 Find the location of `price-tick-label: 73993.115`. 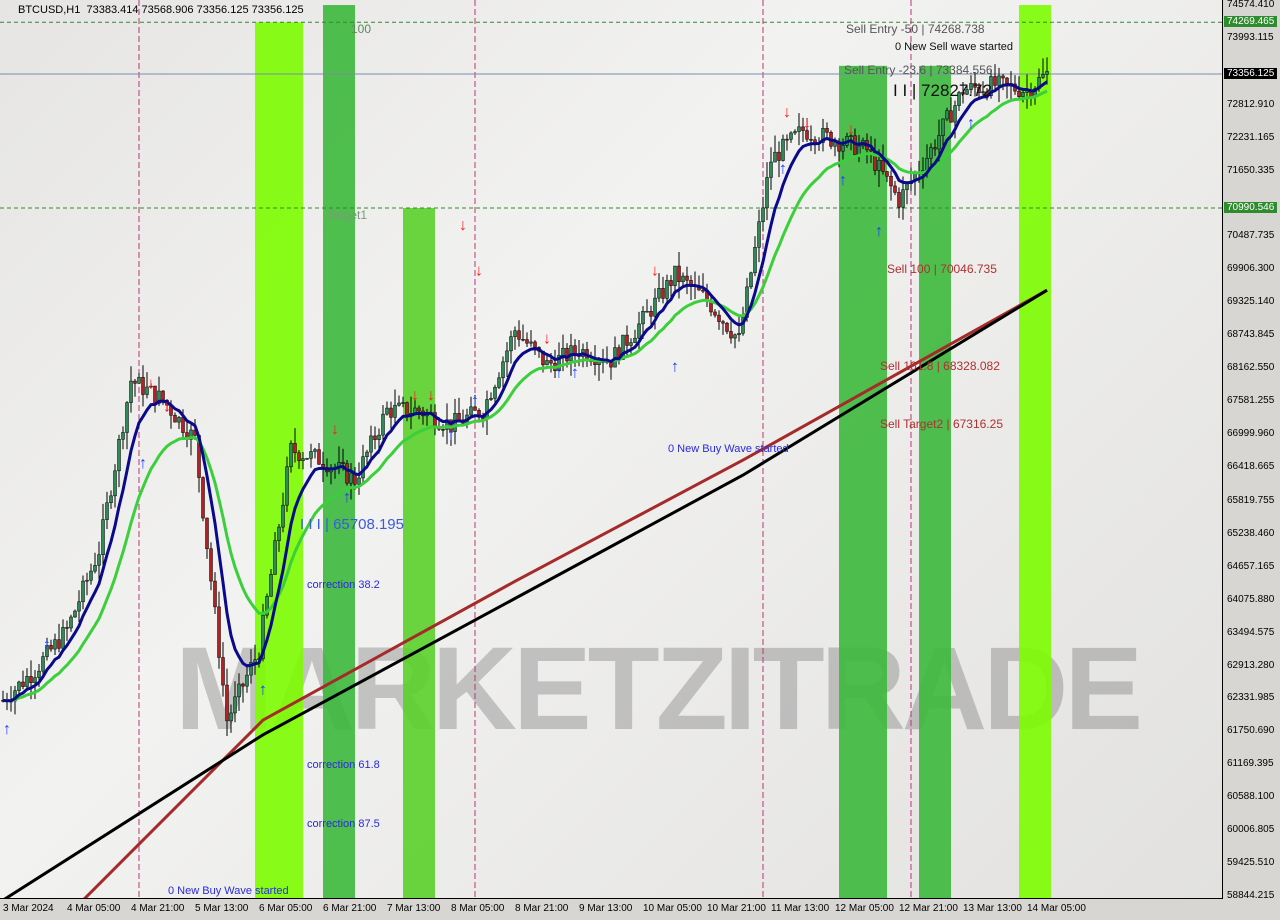

price-tick-label: 73993.115 is located at coordinates (1250, 37).